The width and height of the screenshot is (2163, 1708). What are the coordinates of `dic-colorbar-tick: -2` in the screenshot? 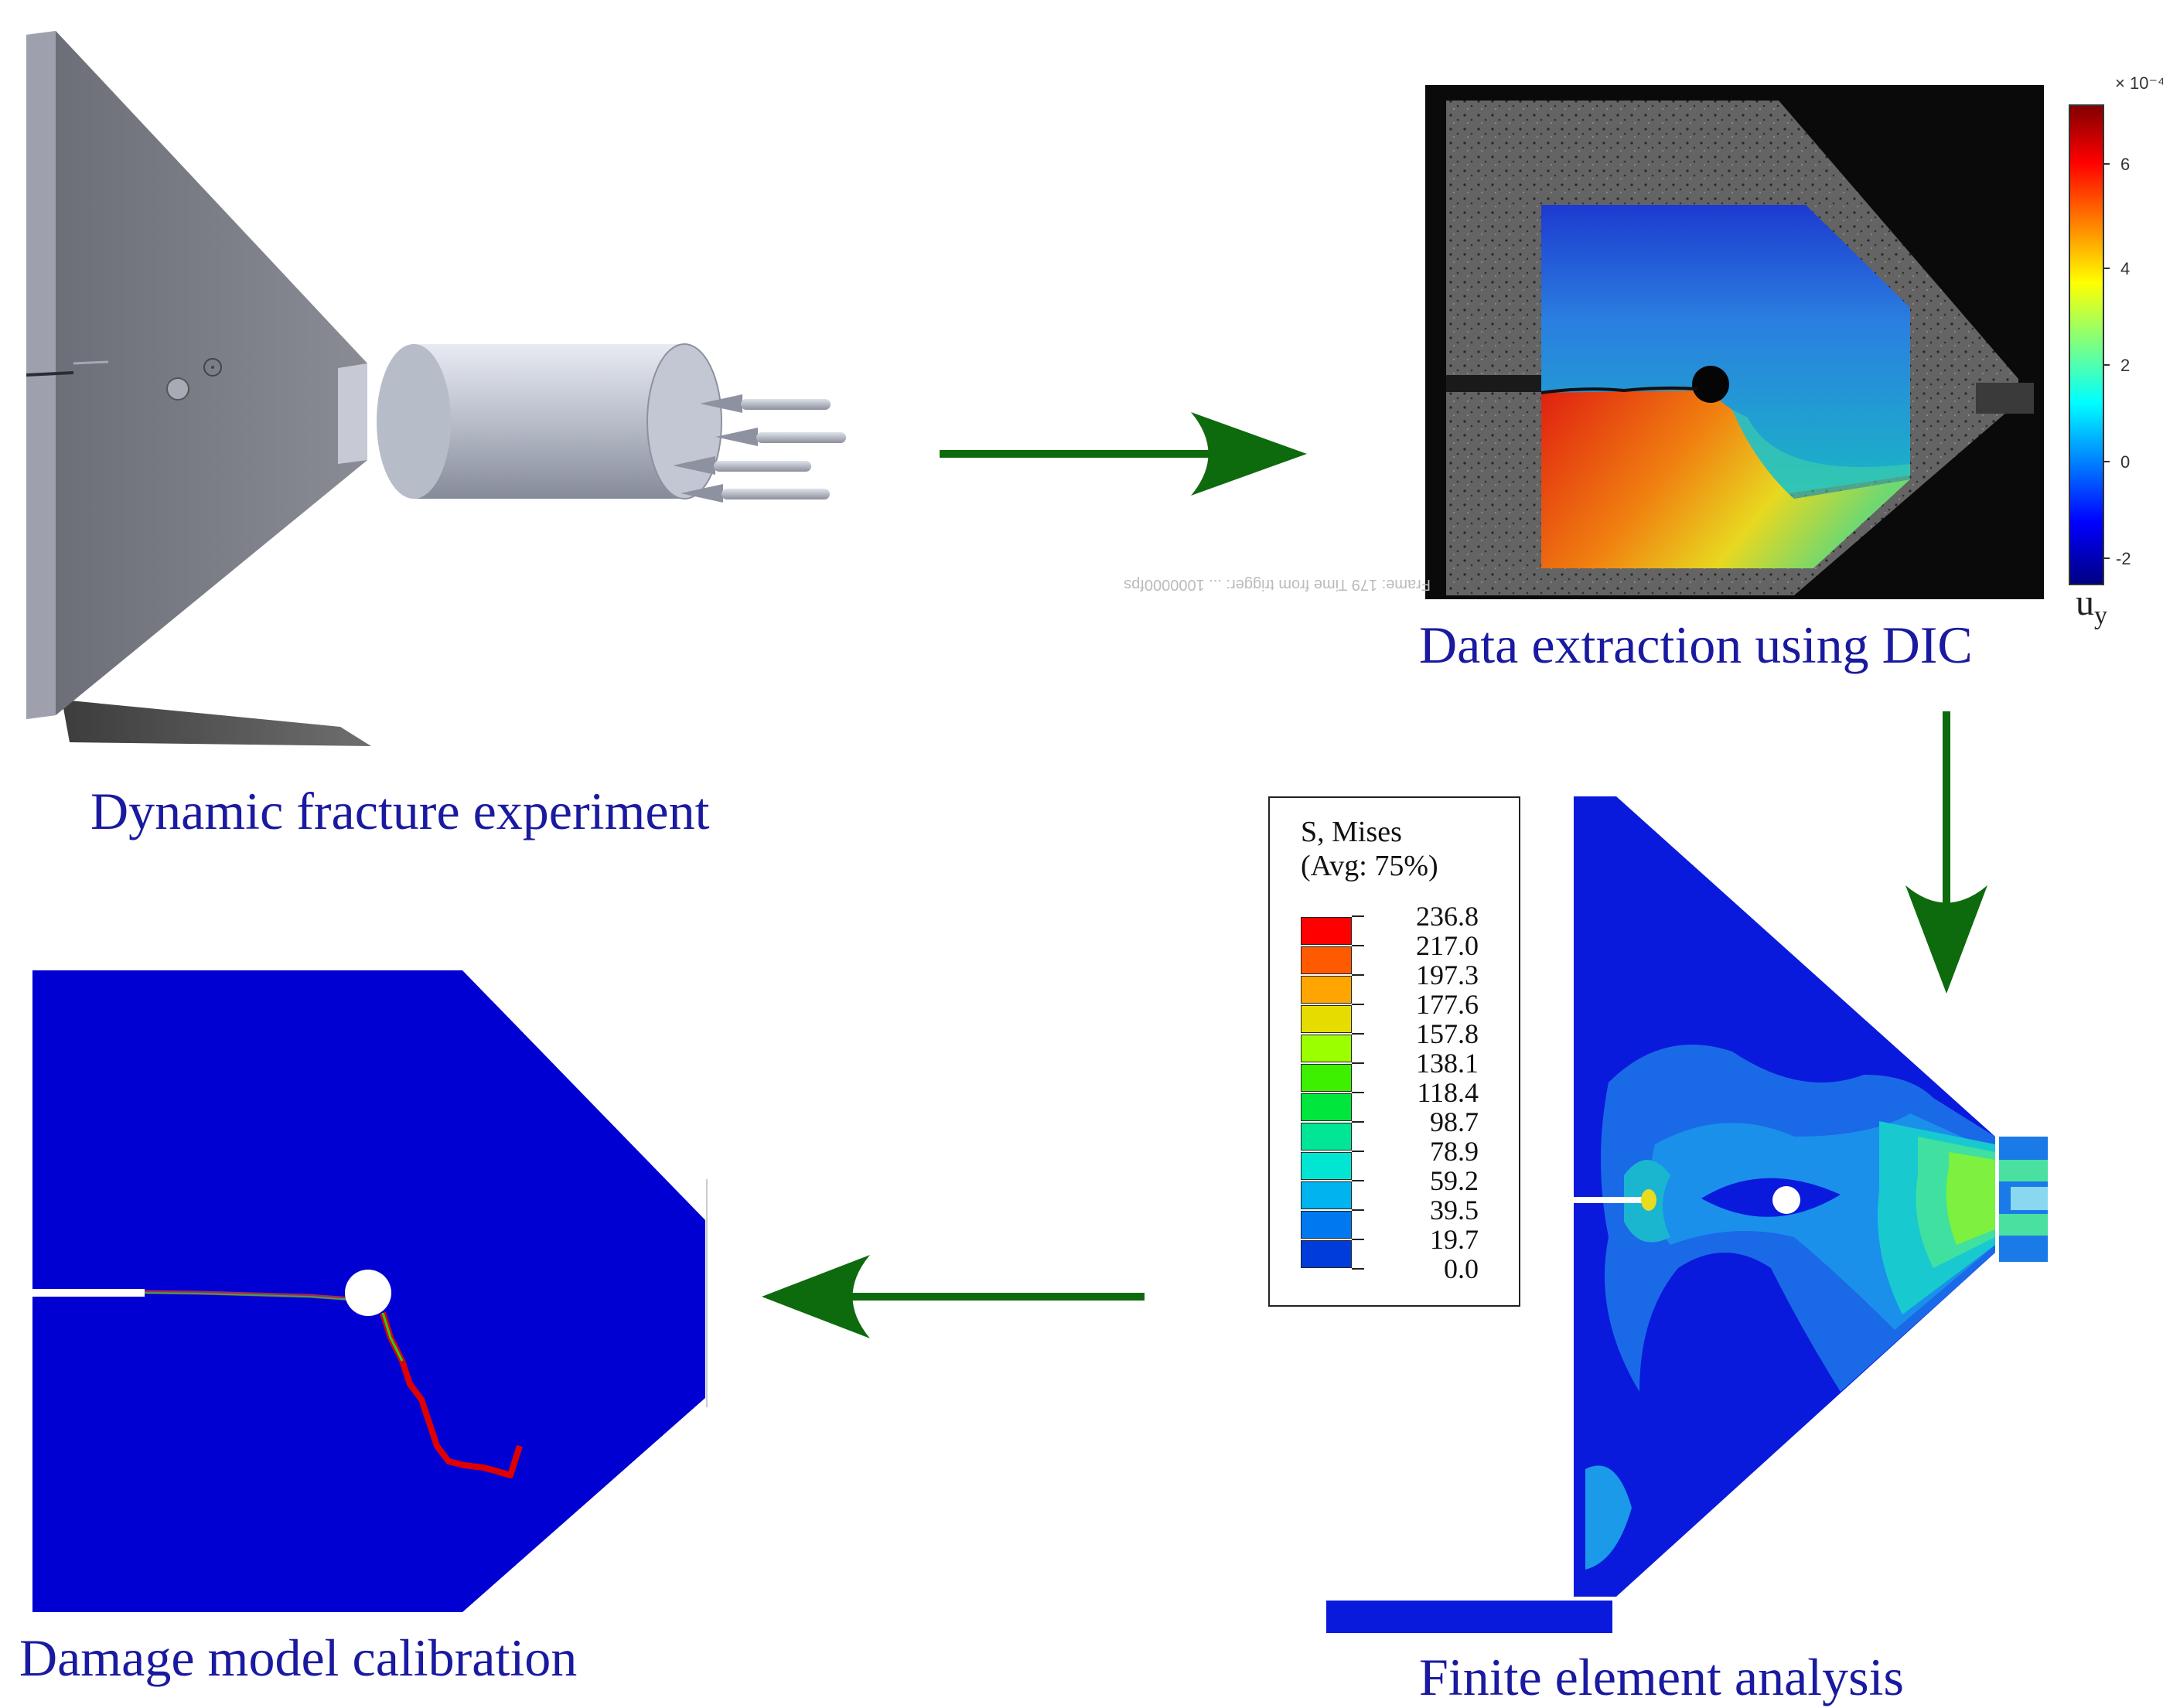 It's located at (2123, 558).